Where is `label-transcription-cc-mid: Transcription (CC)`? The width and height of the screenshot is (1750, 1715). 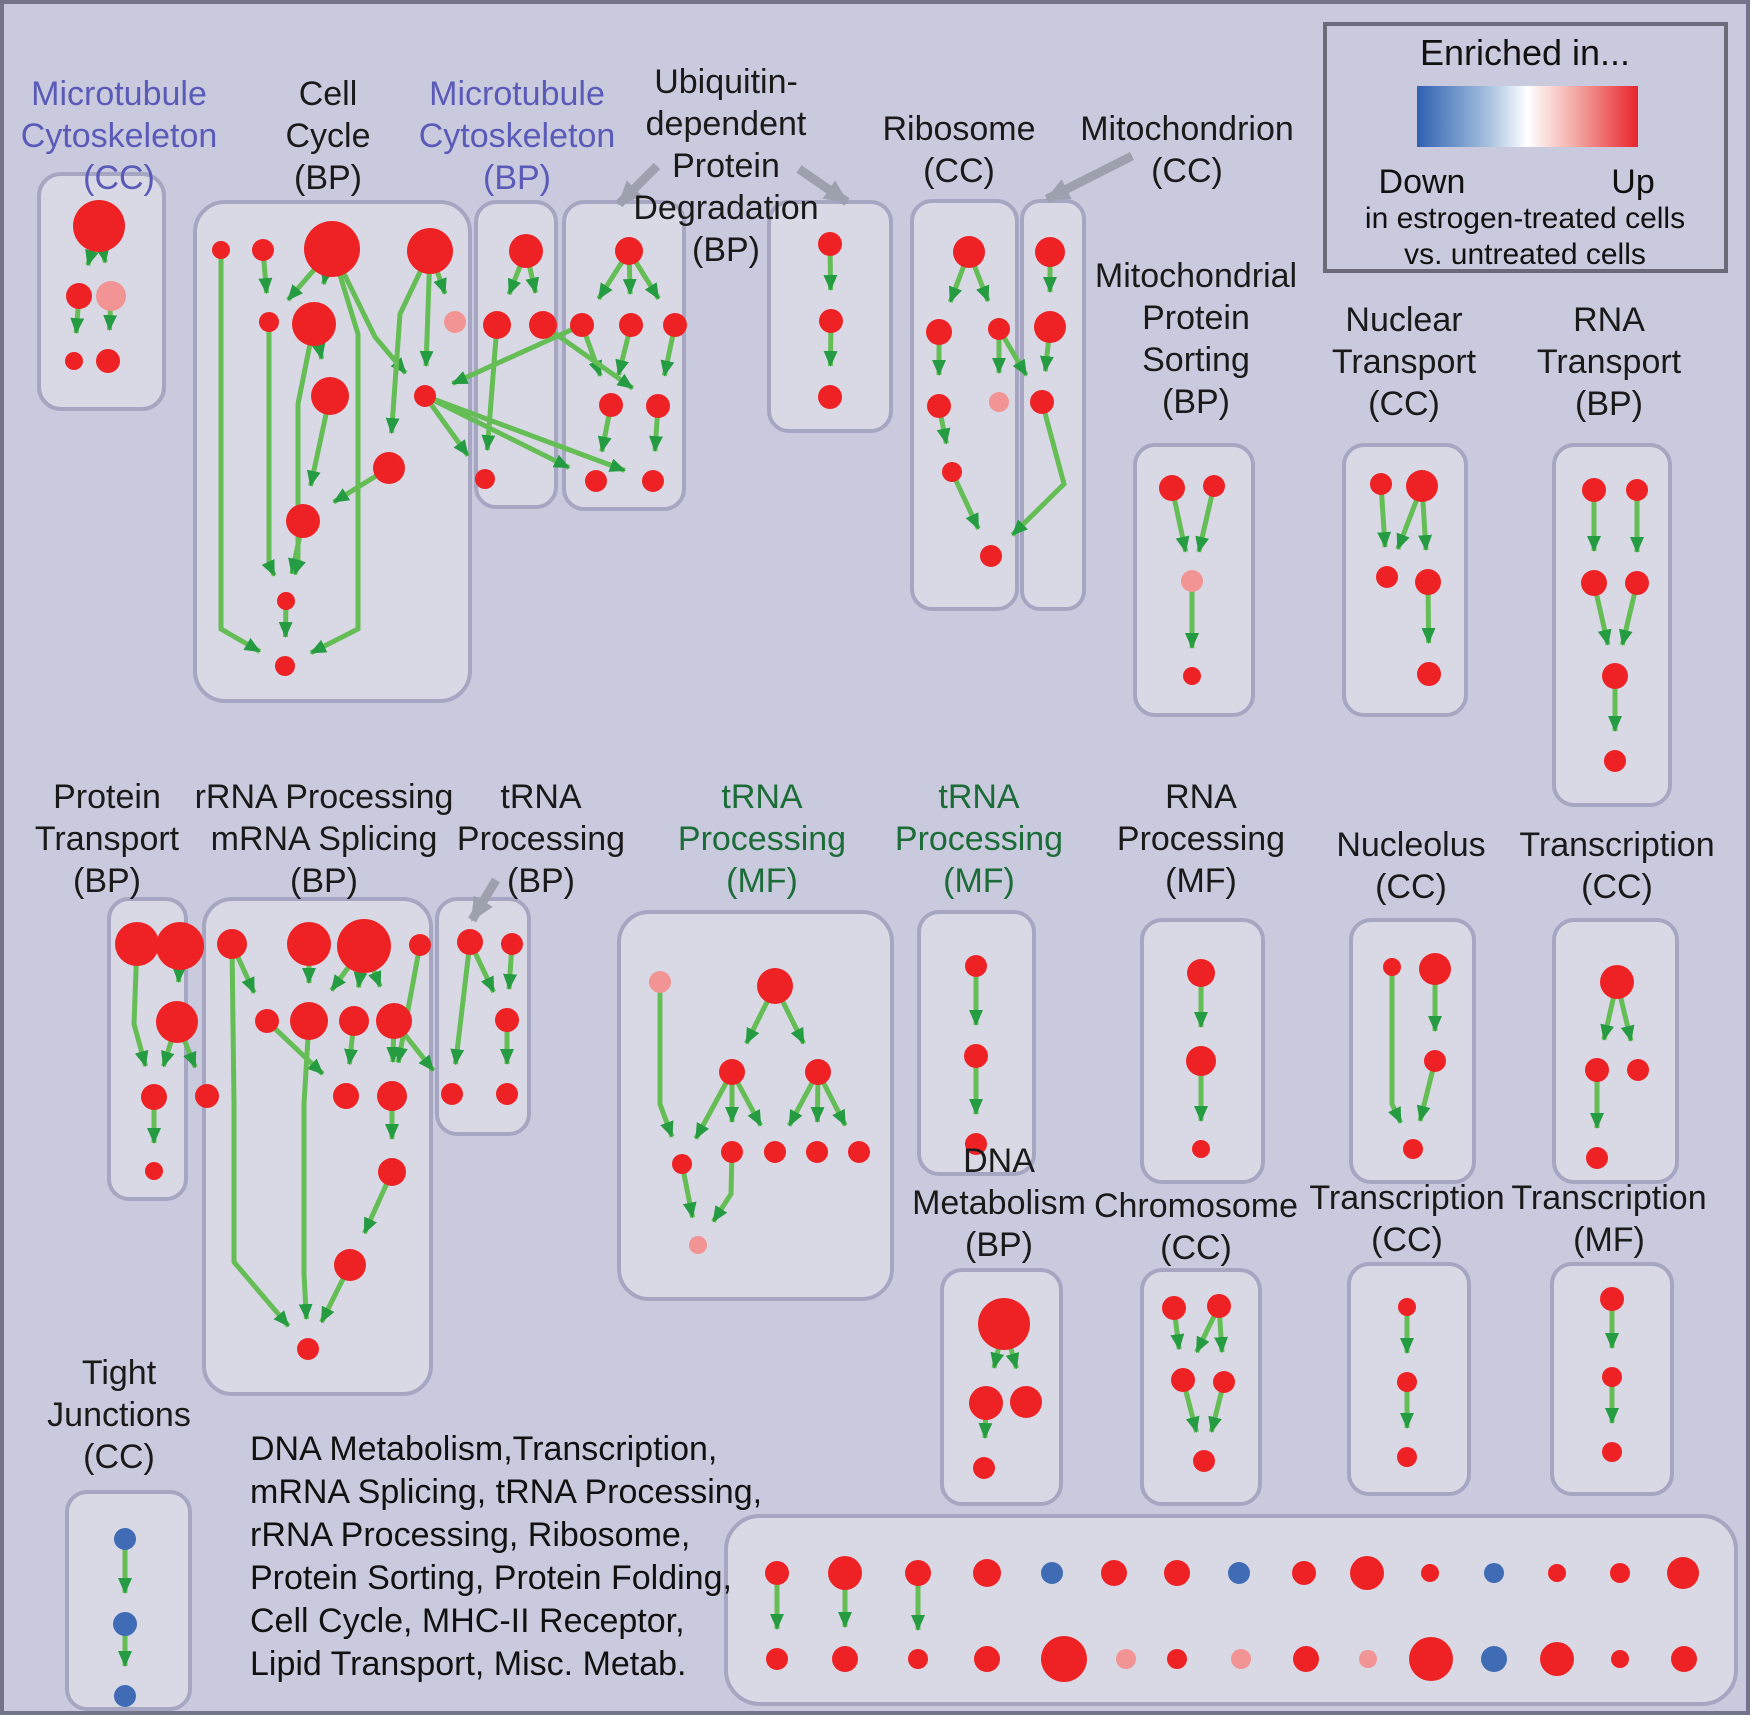 label-transcription-cc-mid: Transcription (CC) is located at coordinates (1617, 866).